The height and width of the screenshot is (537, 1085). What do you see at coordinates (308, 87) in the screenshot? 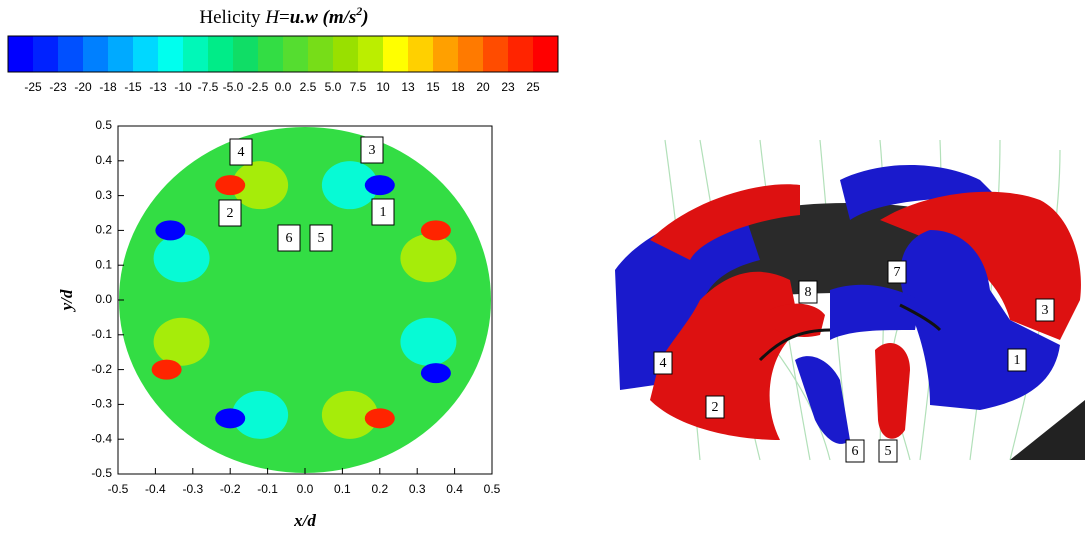
I see `colorbar-tick-label: 2.5` at bounding box center [308, 87].